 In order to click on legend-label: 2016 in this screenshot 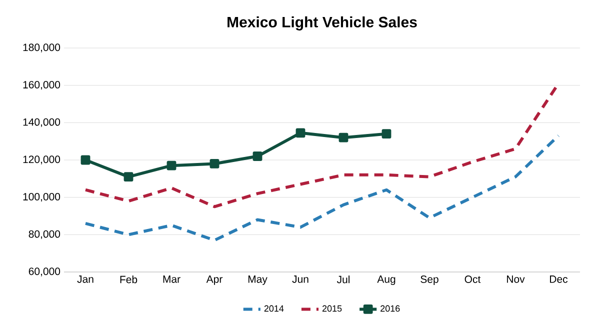, I will do `click(390, 308)`.